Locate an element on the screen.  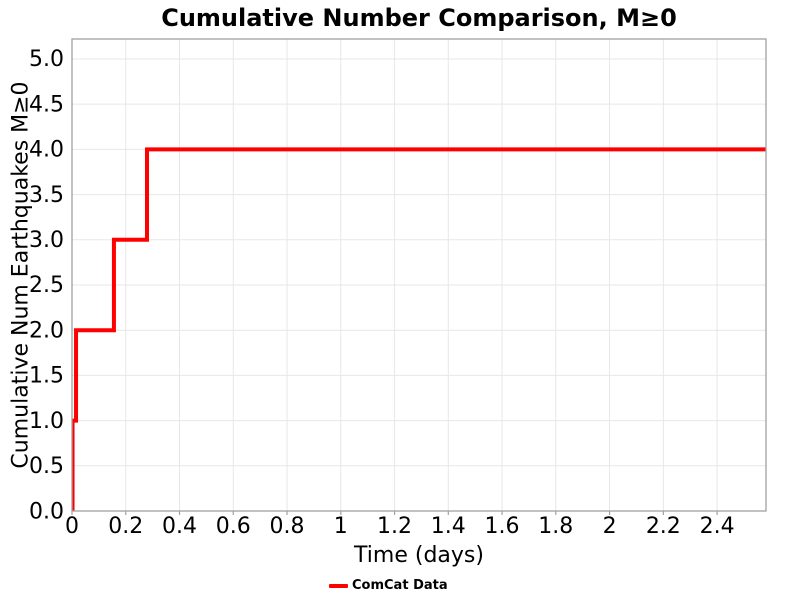
y-tick-label: 3.5 is located at coordinates (46, 195).